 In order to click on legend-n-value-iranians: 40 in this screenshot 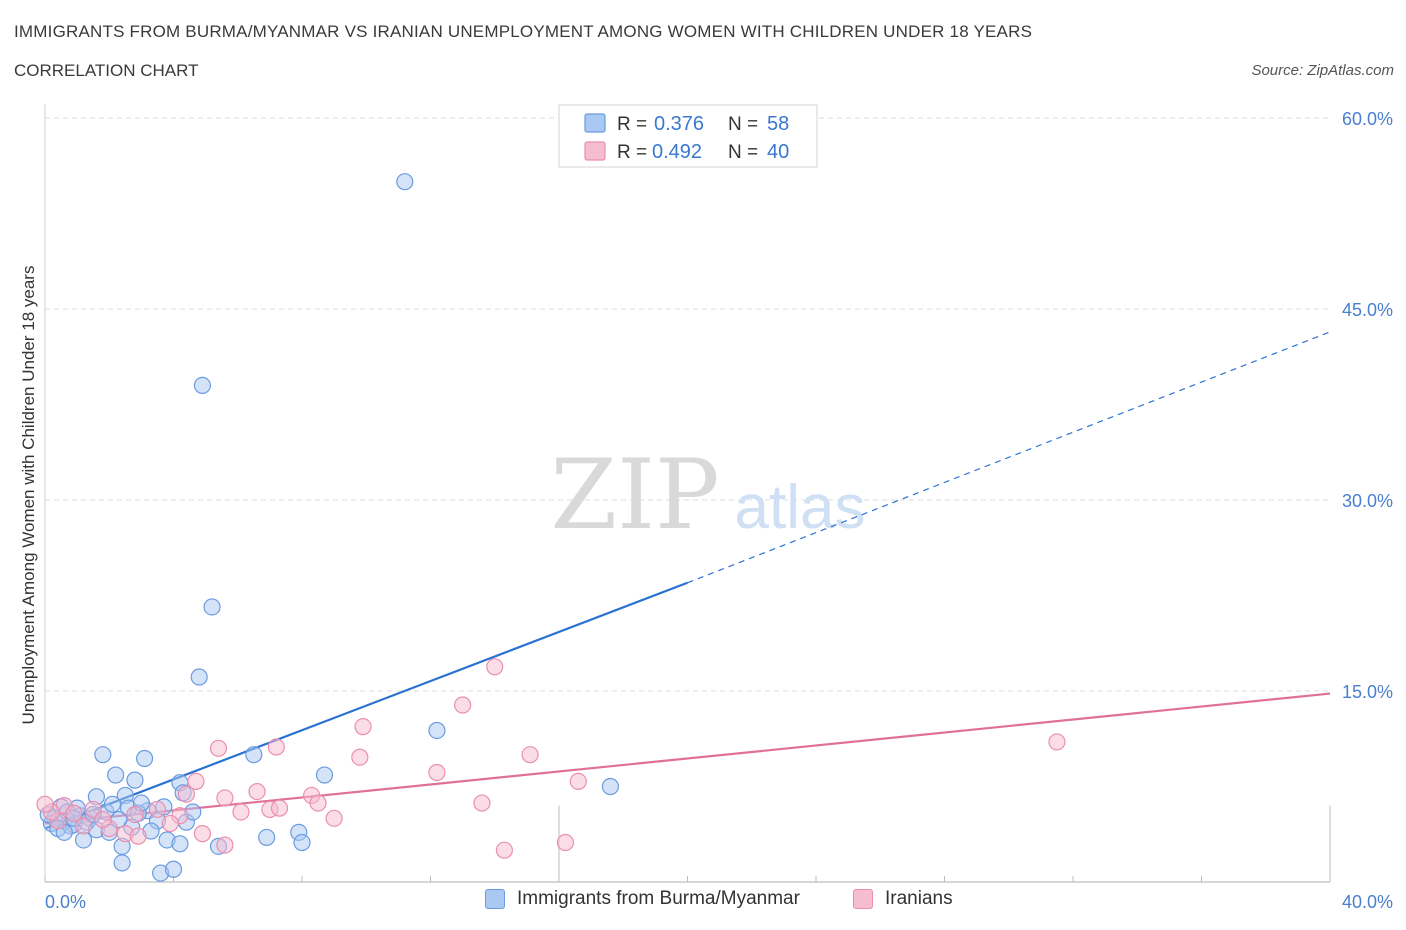, I will do `click(778, 152)`.